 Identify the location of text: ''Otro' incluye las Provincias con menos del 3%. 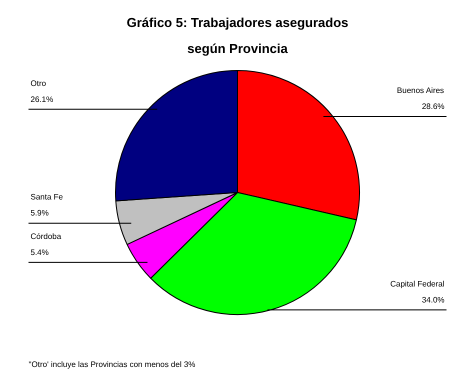
(112, 364).